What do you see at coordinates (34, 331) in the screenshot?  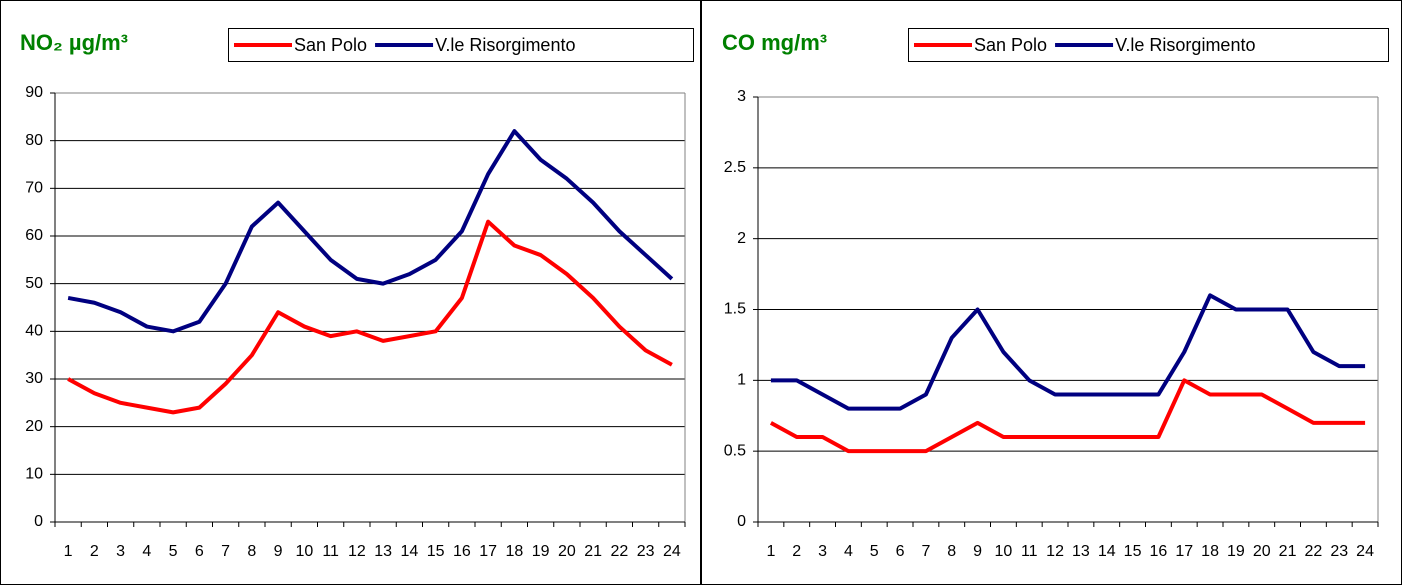 I see `y-tick-label: 40` at bounding box center [34, 331].